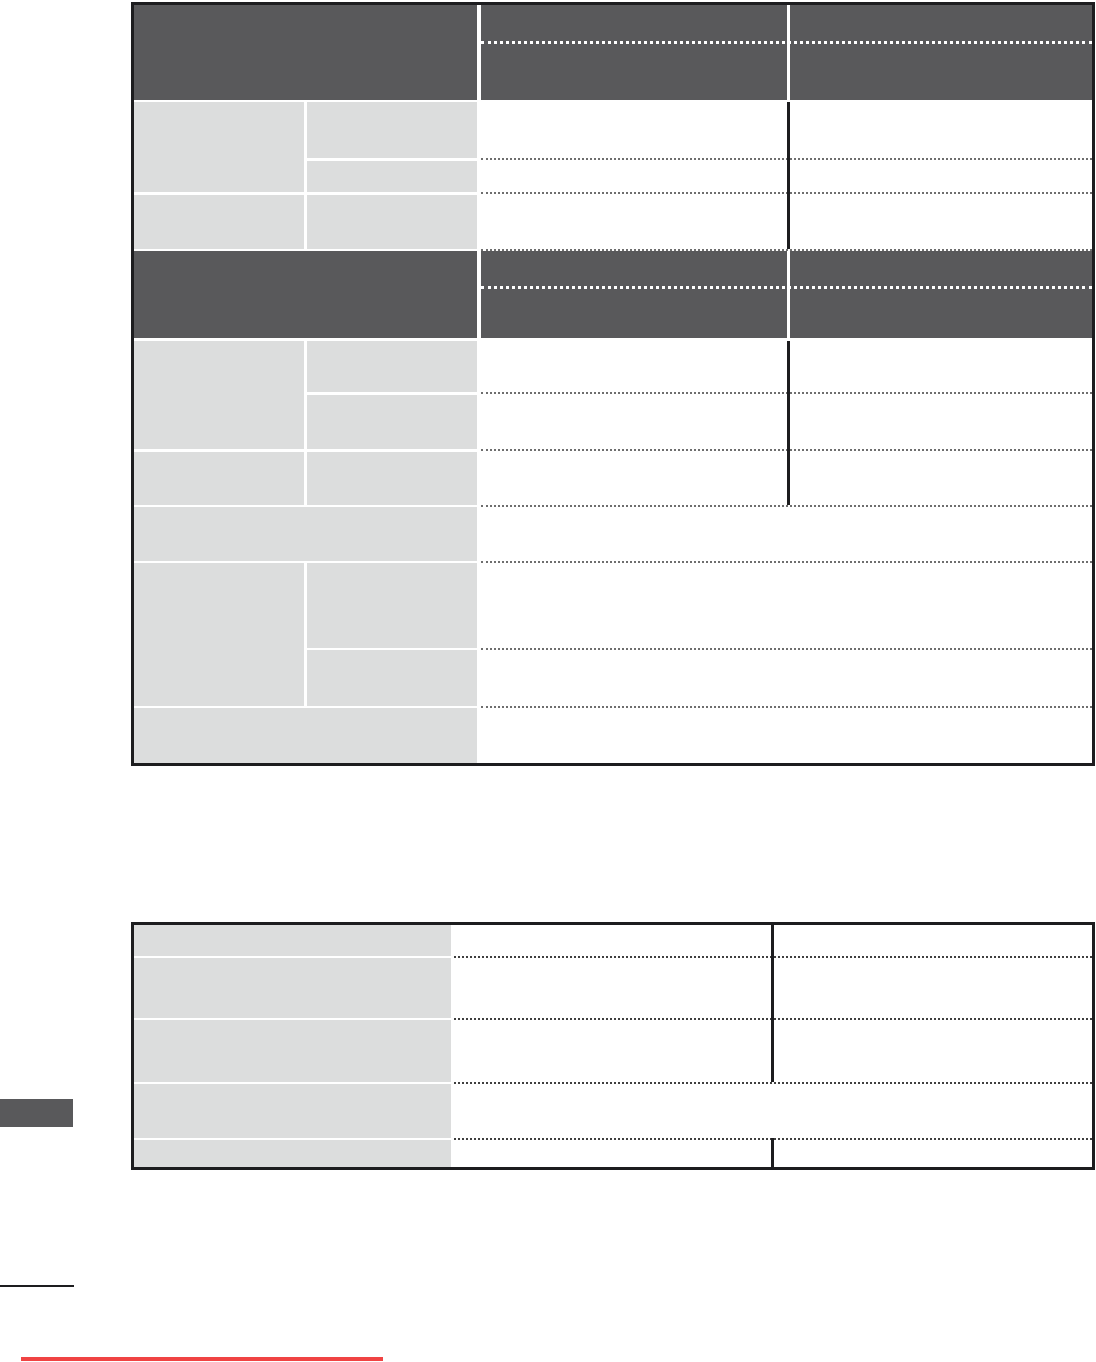 This screenshot has width=1096, height=1362. Describe the element at coordinates (941, 294) in the screenshot. I see `table1-header2-right-cell` at that location.